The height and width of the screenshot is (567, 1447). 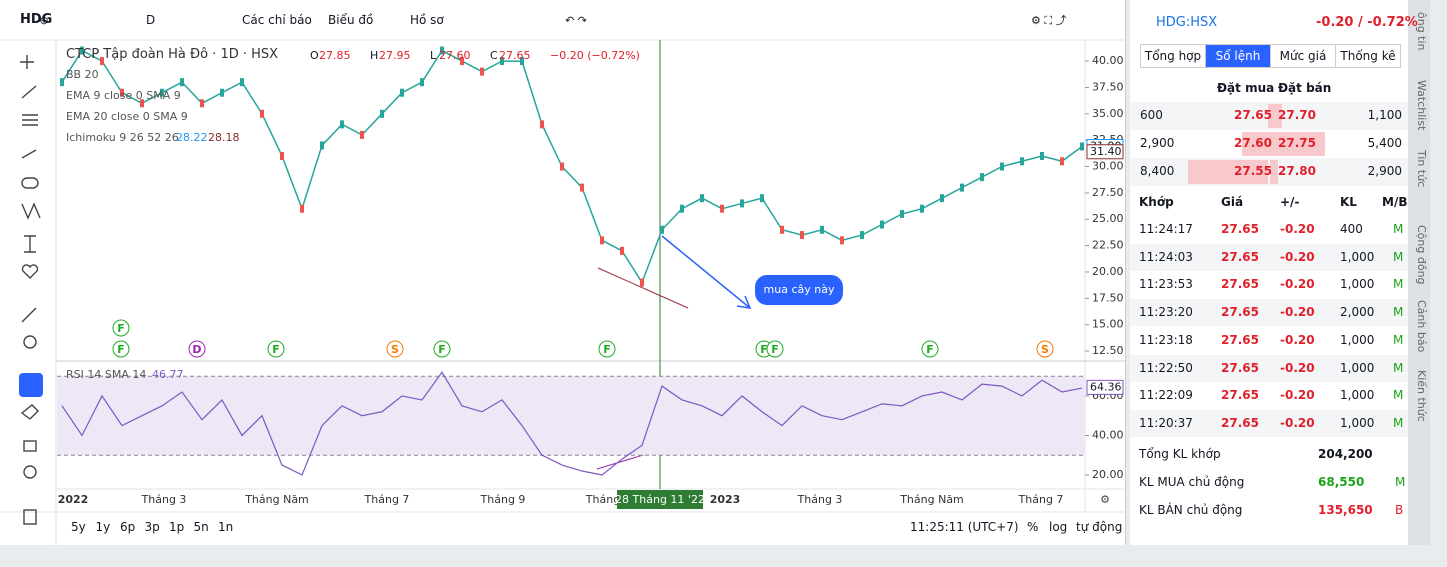 I want to click on tab: Mức giá, so click(x=1303, y=56).